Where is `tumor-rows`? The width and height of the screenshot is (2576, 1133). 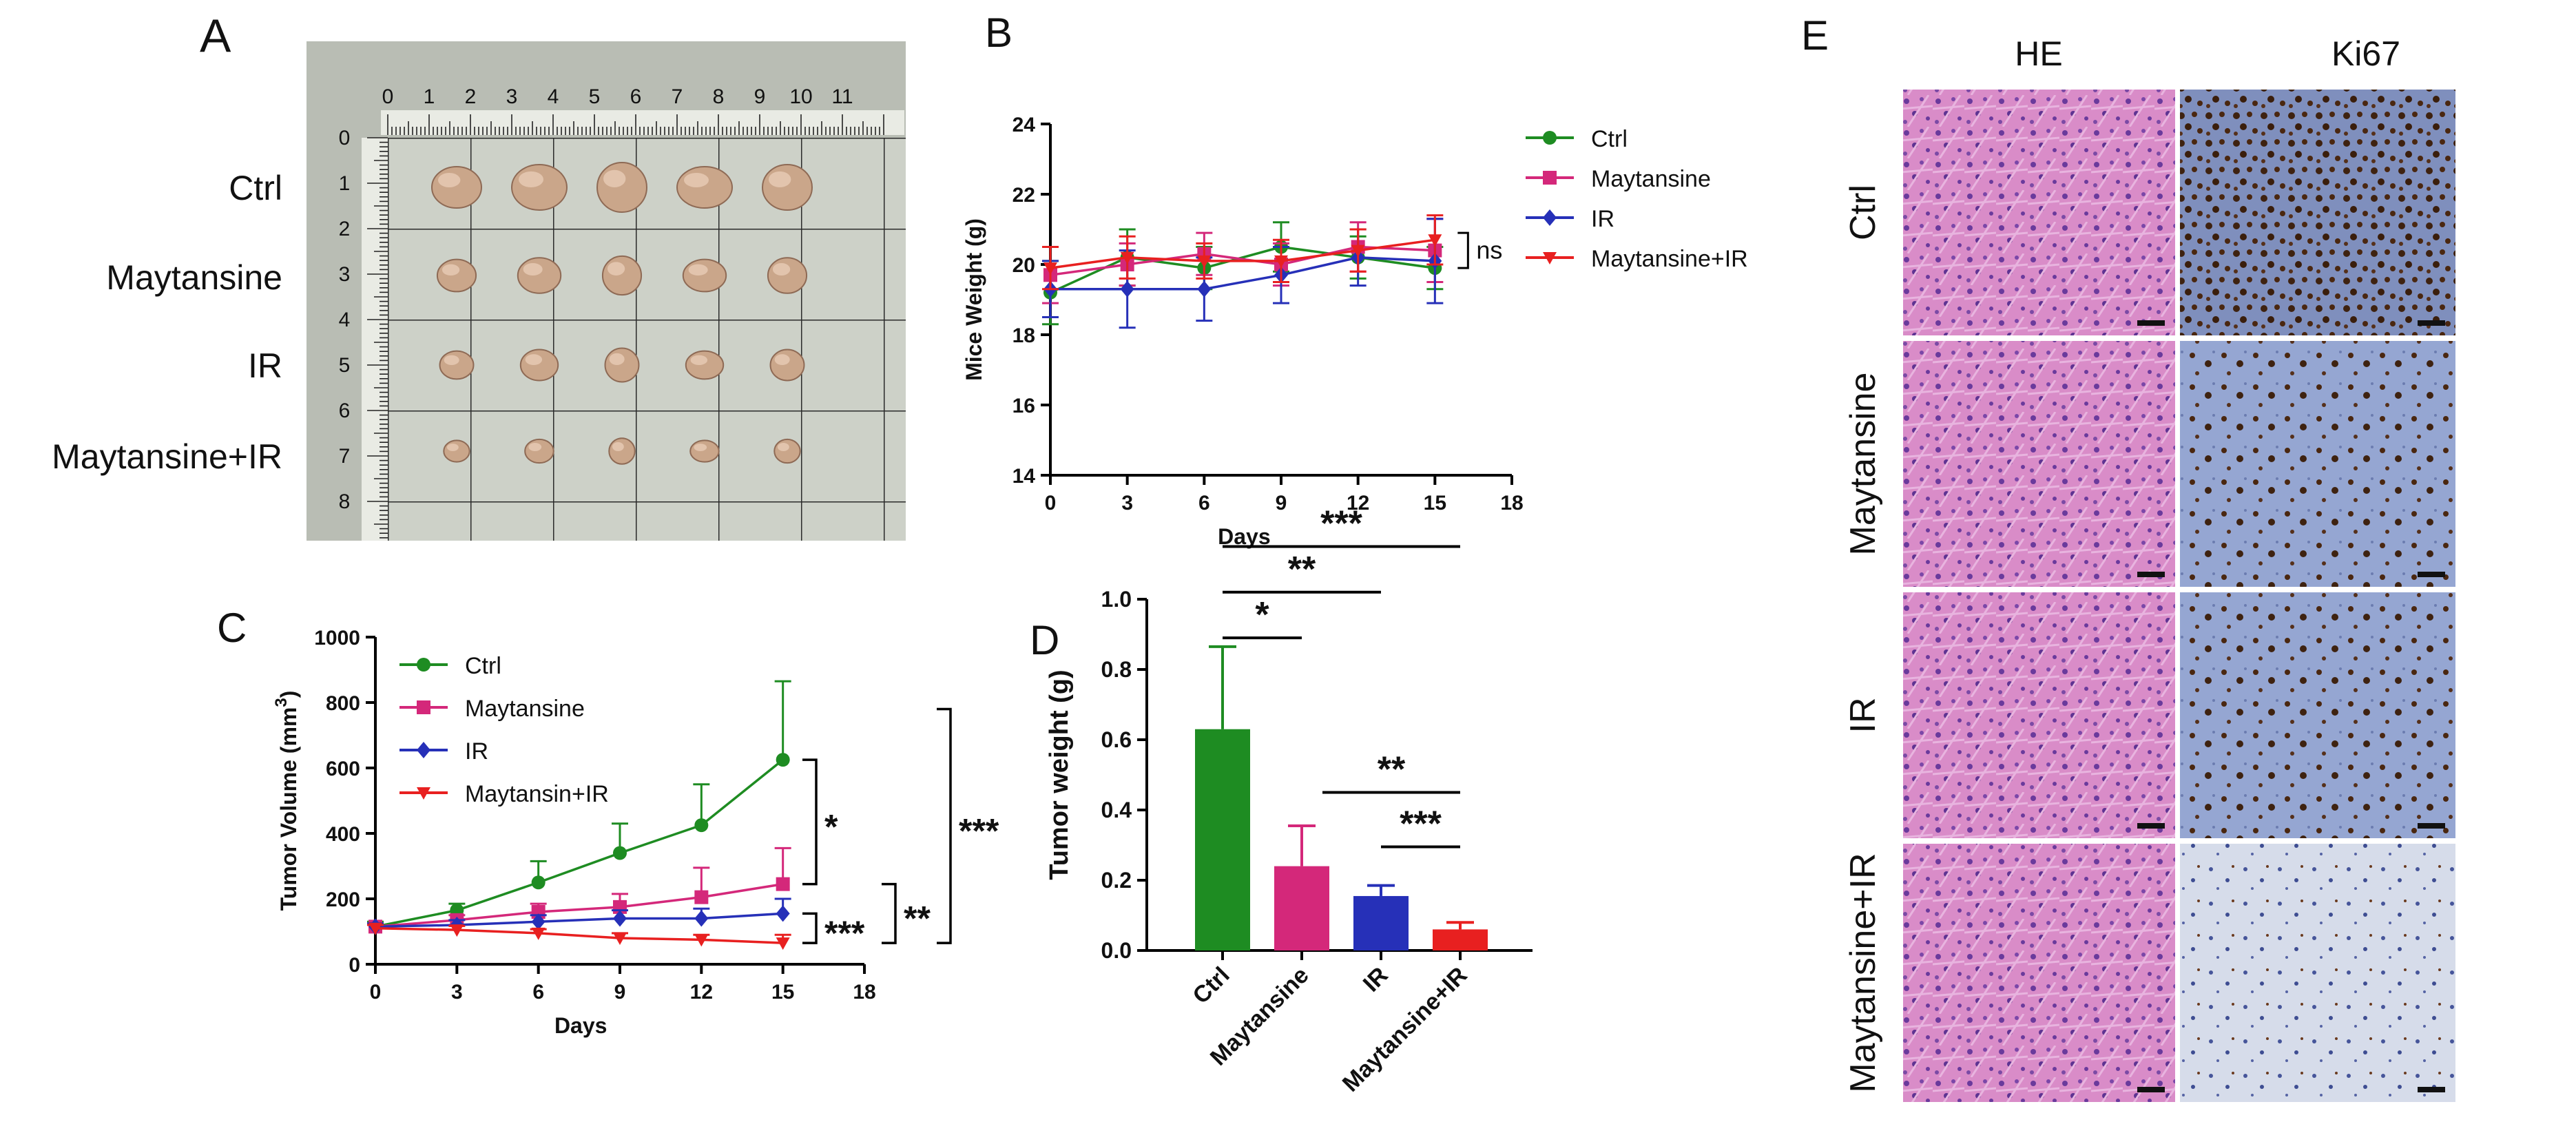
tumor-rows is located at coordinates (622, 313).